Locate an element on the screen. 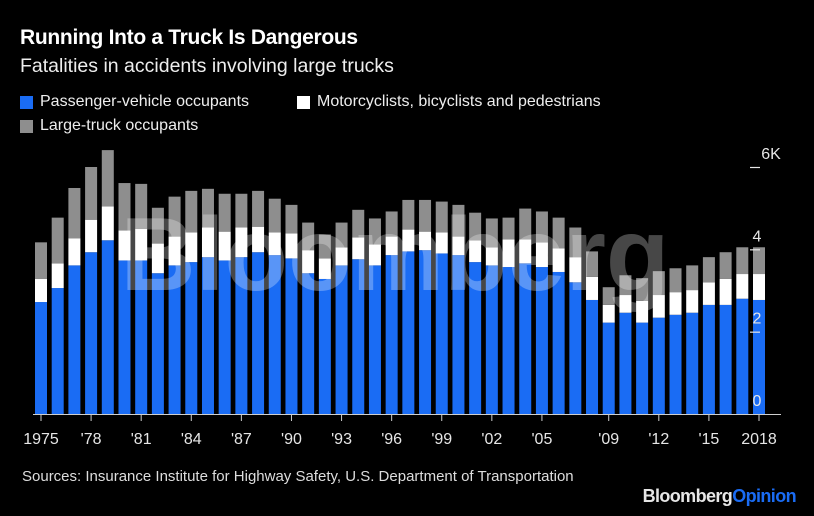 The width and height of the screenshot is (814, 516). bar-passenger-2002 is located at coordinates (491, 339).